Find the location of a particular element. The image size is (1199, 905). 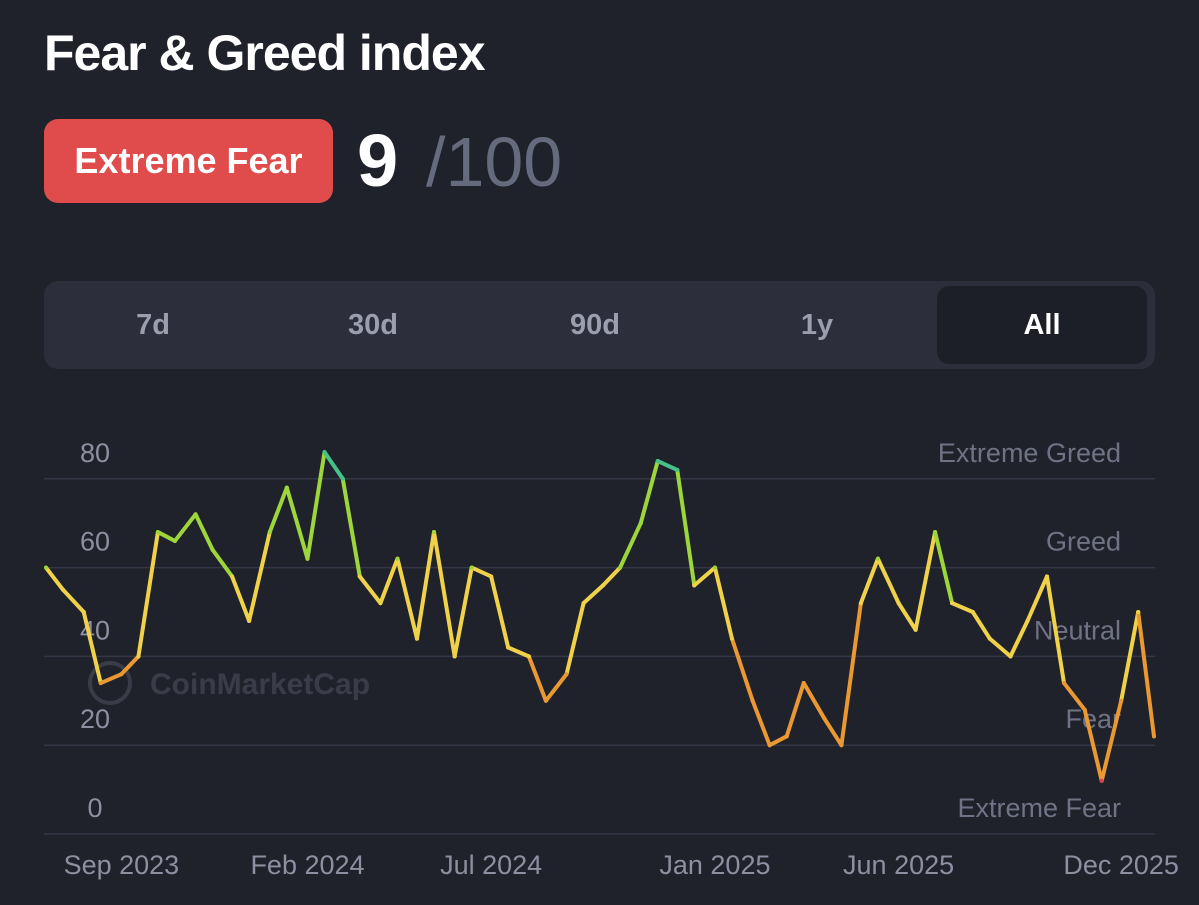

tab-7d: 7d is located at coordinates (153, 324).